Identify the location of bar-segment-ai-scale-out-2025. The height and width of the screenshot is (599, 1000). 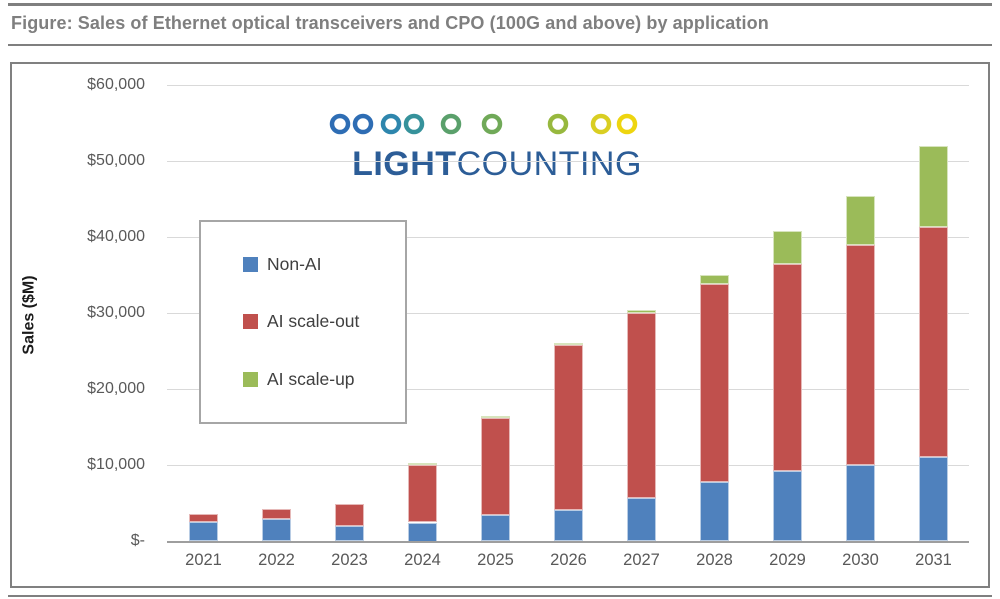
(495, 466).